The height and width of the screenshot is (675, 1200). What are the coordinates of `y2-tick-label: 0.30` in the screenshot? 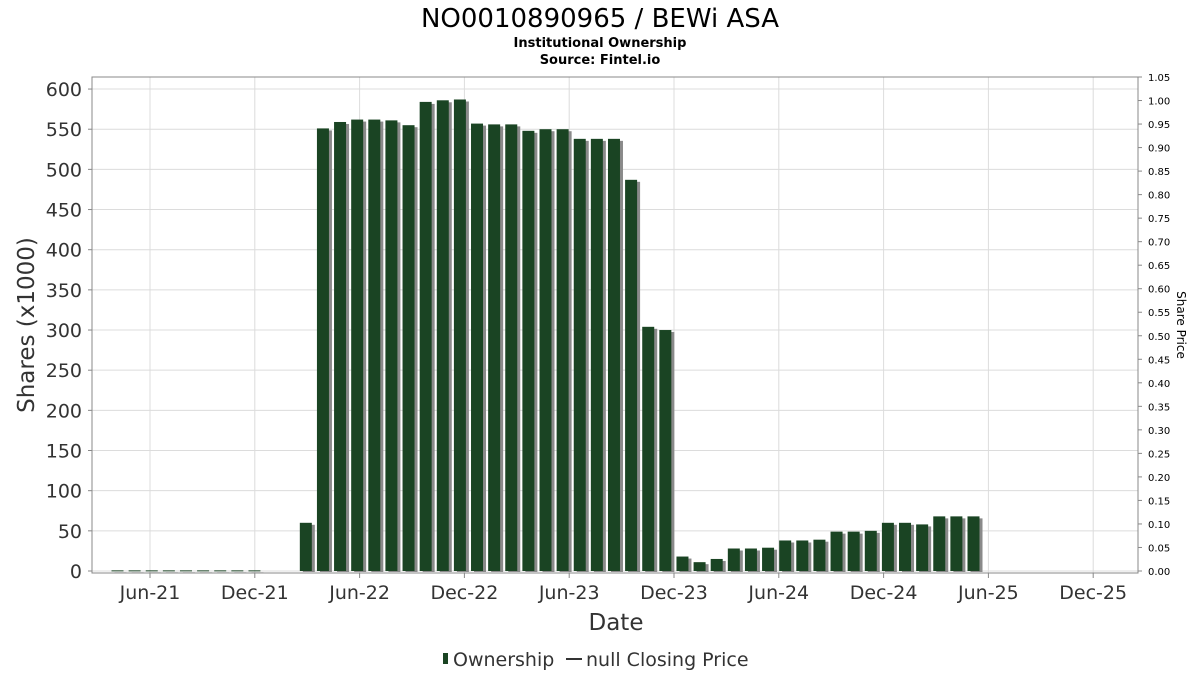 It's located at (1159, 431).